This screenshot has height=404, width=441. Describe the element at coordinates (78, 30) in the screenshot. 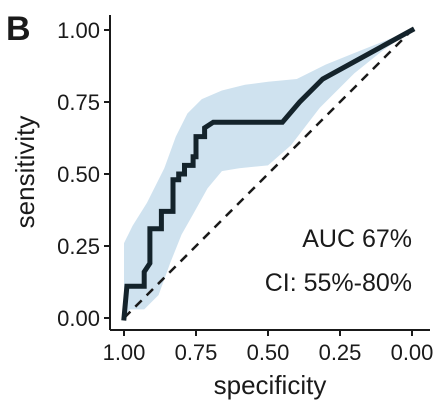

I see `y-tick-label: 1.00` at that location.